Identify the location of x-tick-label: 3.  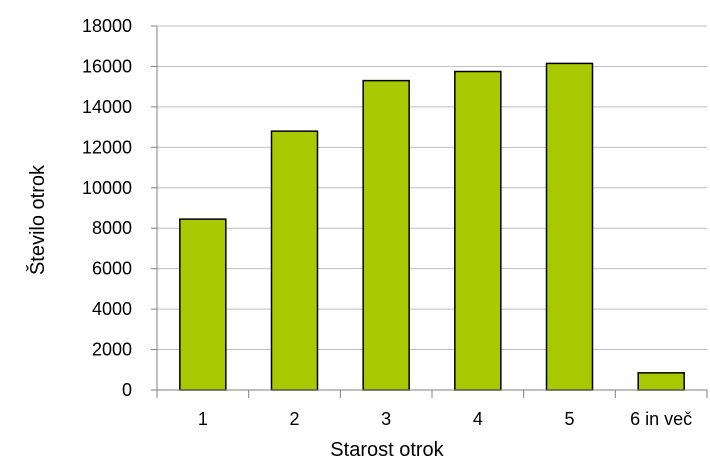
(386, 419).